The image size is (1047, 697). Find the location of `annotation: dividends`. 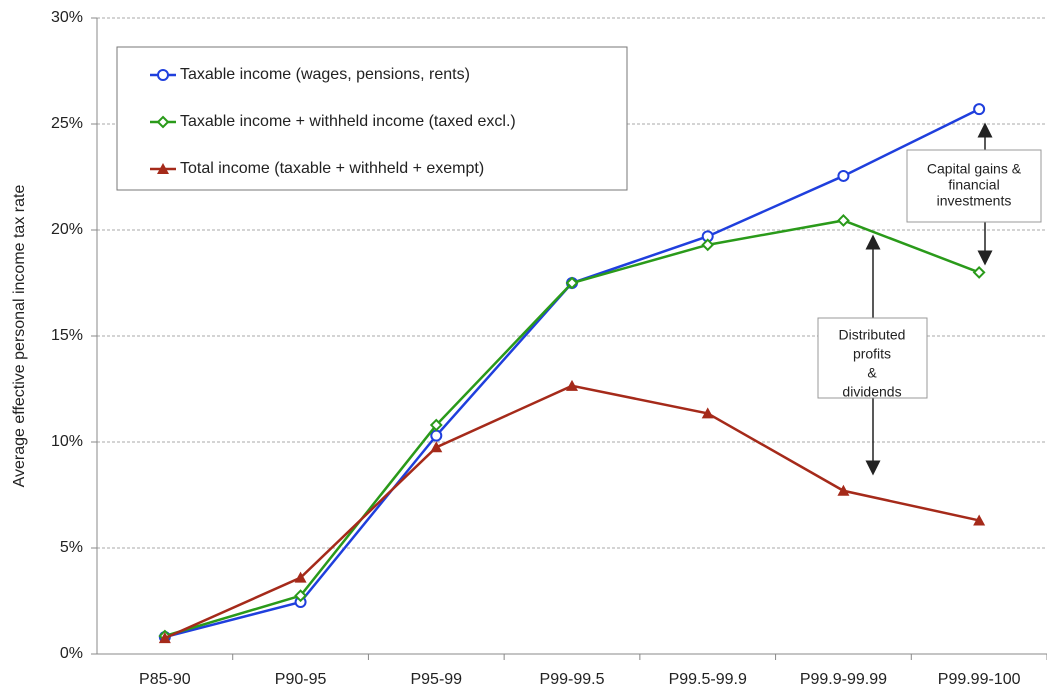

annotation: dividends is located at coordinates (871, 392).